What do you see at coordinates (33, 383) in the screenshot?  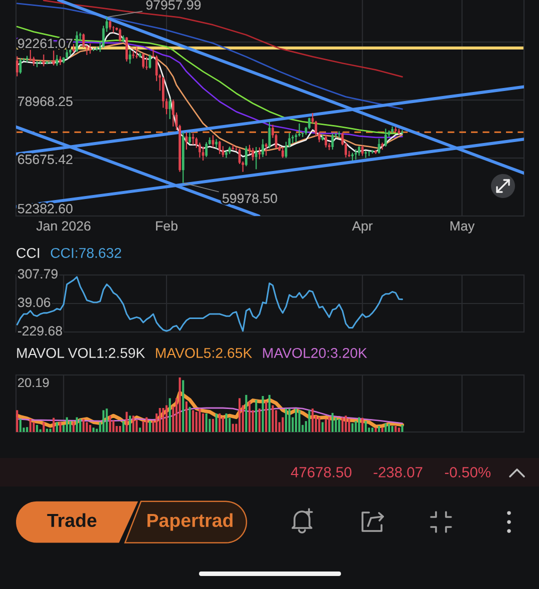 I see `annotation: 20.19` at bounding box center [33, 383].